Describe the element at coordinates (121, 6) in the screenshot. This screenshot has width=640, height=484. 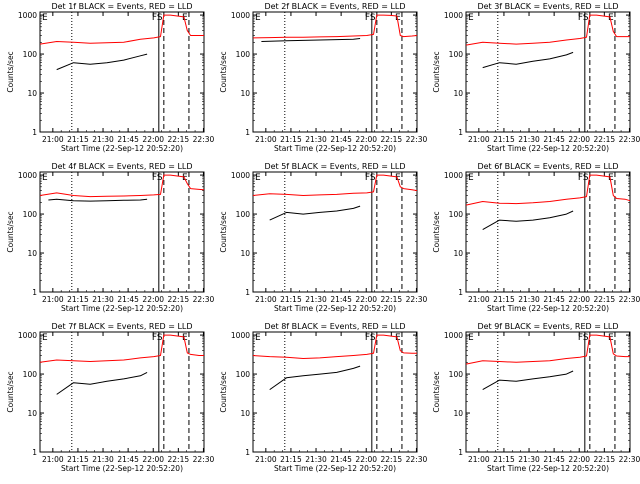
I see `panel-title: Det 1f BLACK = Events, RED = LLD` at that location.